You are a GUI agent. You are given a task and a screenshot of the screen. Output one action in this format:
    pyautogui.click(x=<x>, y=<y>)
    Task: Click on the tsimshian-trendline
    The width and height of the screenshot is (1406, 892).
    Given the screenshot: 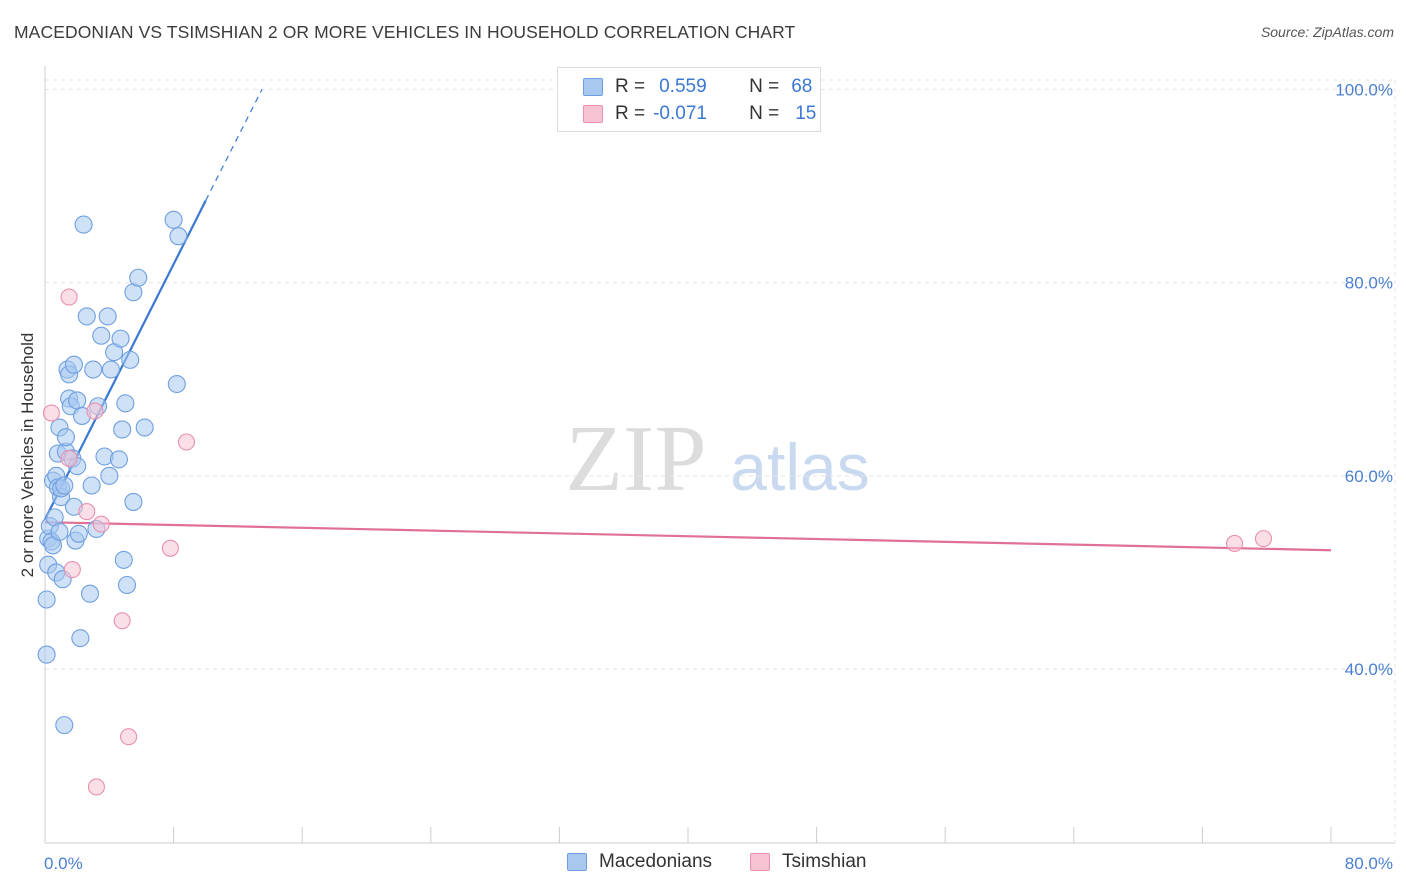 What is the action you would take?
    pyautogui.click(x=688, y=536)
    